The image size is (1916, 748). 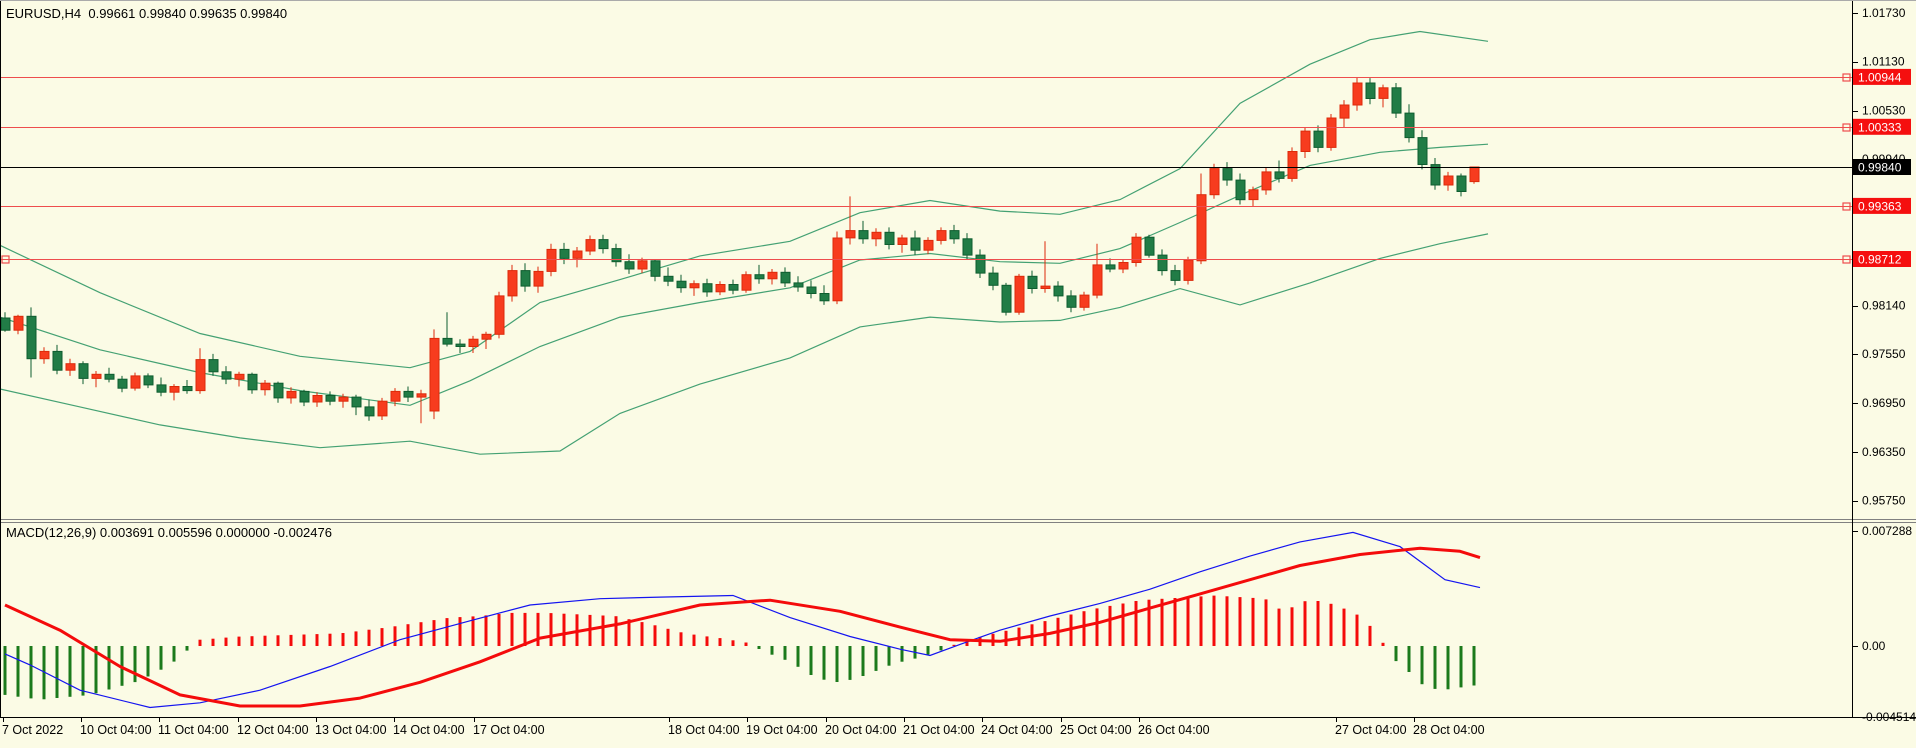 I want to click on price-axis-label: 0.96950, so click(x=1884, y=403).